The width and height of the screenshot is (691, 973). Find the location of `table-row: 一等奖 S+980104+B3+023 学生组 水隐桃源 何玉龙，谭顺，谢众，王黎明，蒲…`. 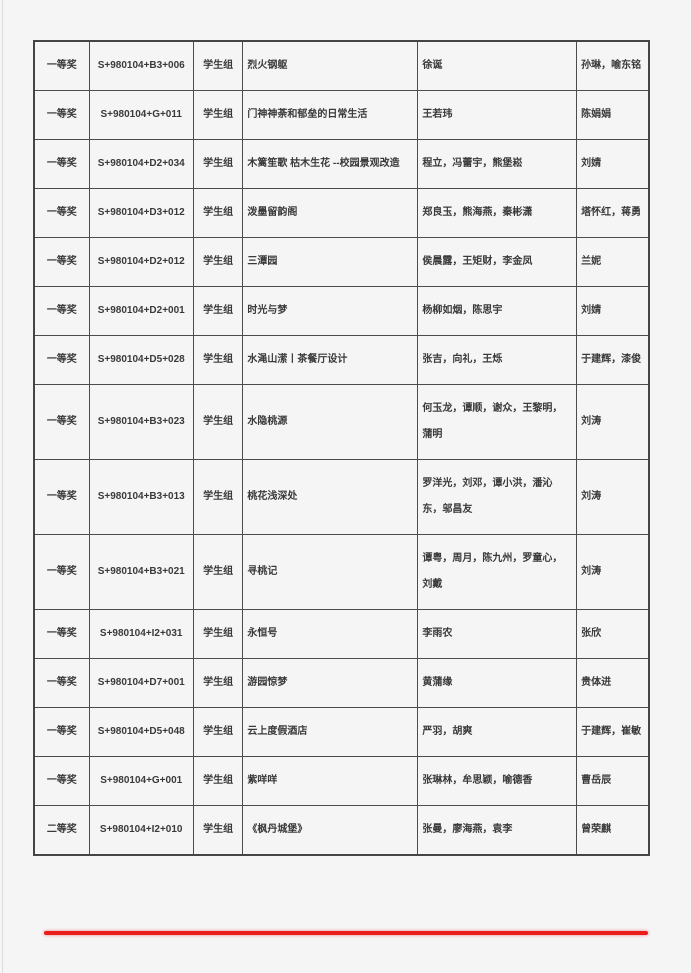

table-row: 一等奖 S+980104+B3+023 学生组 水隐桃源 何玉龙，谭顺，谢众，王黎明，蒲… is located at coordinates (341, 422).